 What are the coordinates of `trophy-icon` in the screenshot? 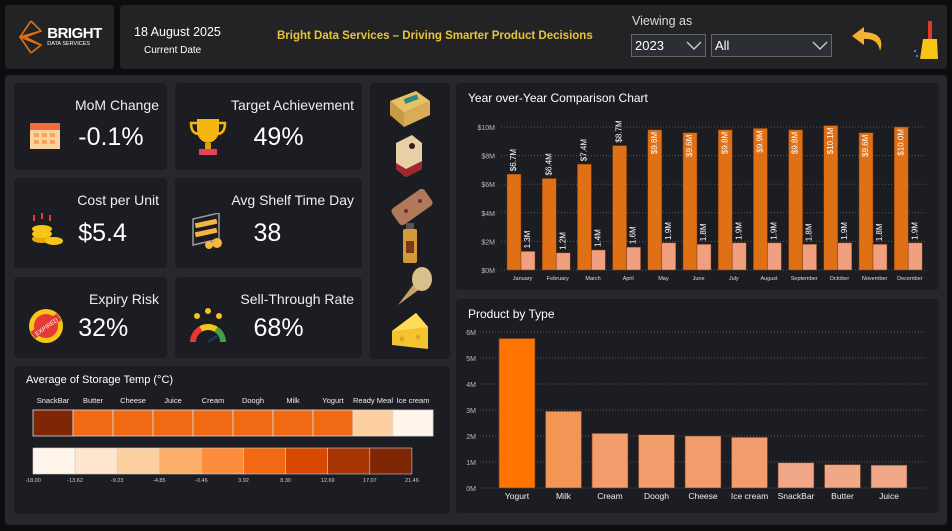 It's located at (208, 136).